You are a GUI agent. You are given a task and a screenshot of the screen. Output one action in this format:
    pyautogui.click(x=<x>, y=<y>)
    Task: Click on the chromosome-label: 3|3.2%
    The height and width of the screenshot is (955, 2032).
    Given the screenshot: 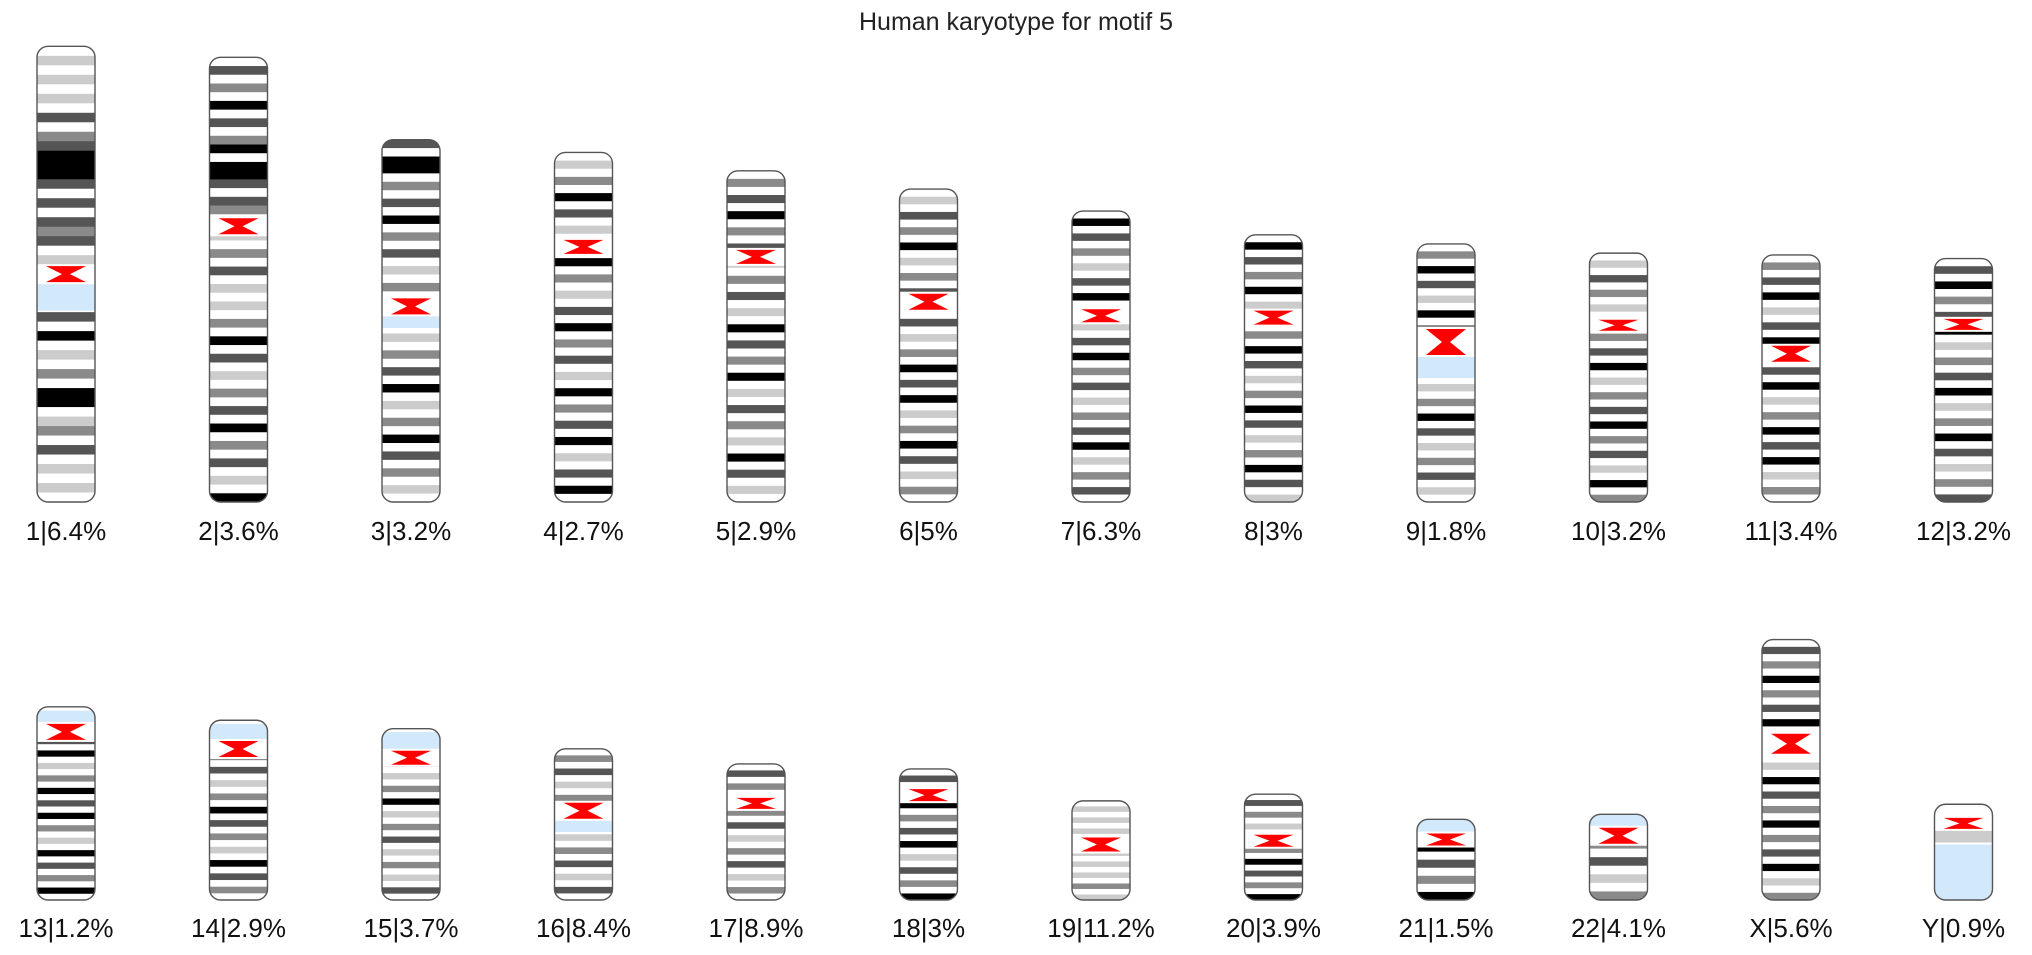 What is the action you would take?
    pyautogui.click(x=411, y=531)
    